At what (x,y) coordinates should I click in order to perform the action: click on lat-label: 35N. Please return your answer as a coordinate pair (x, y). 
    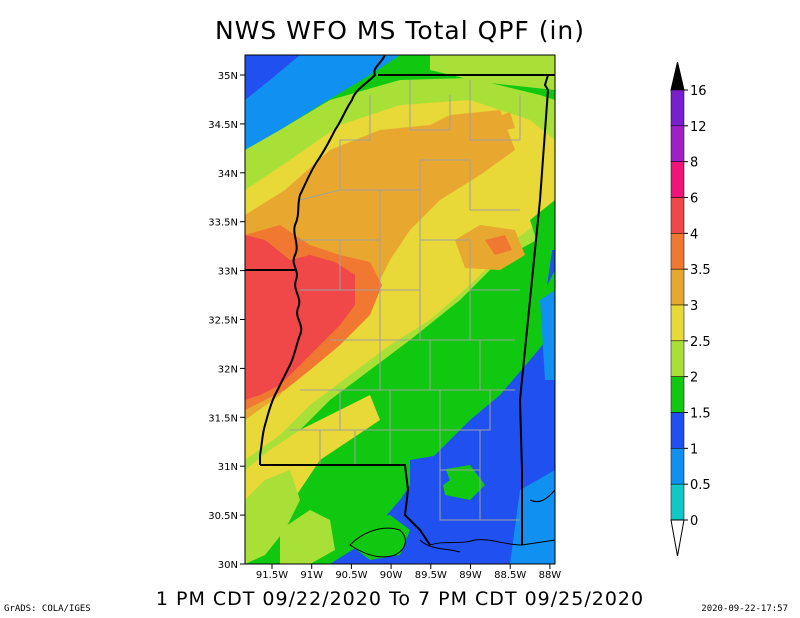
    Looking at the image, I should click on (228, 76).